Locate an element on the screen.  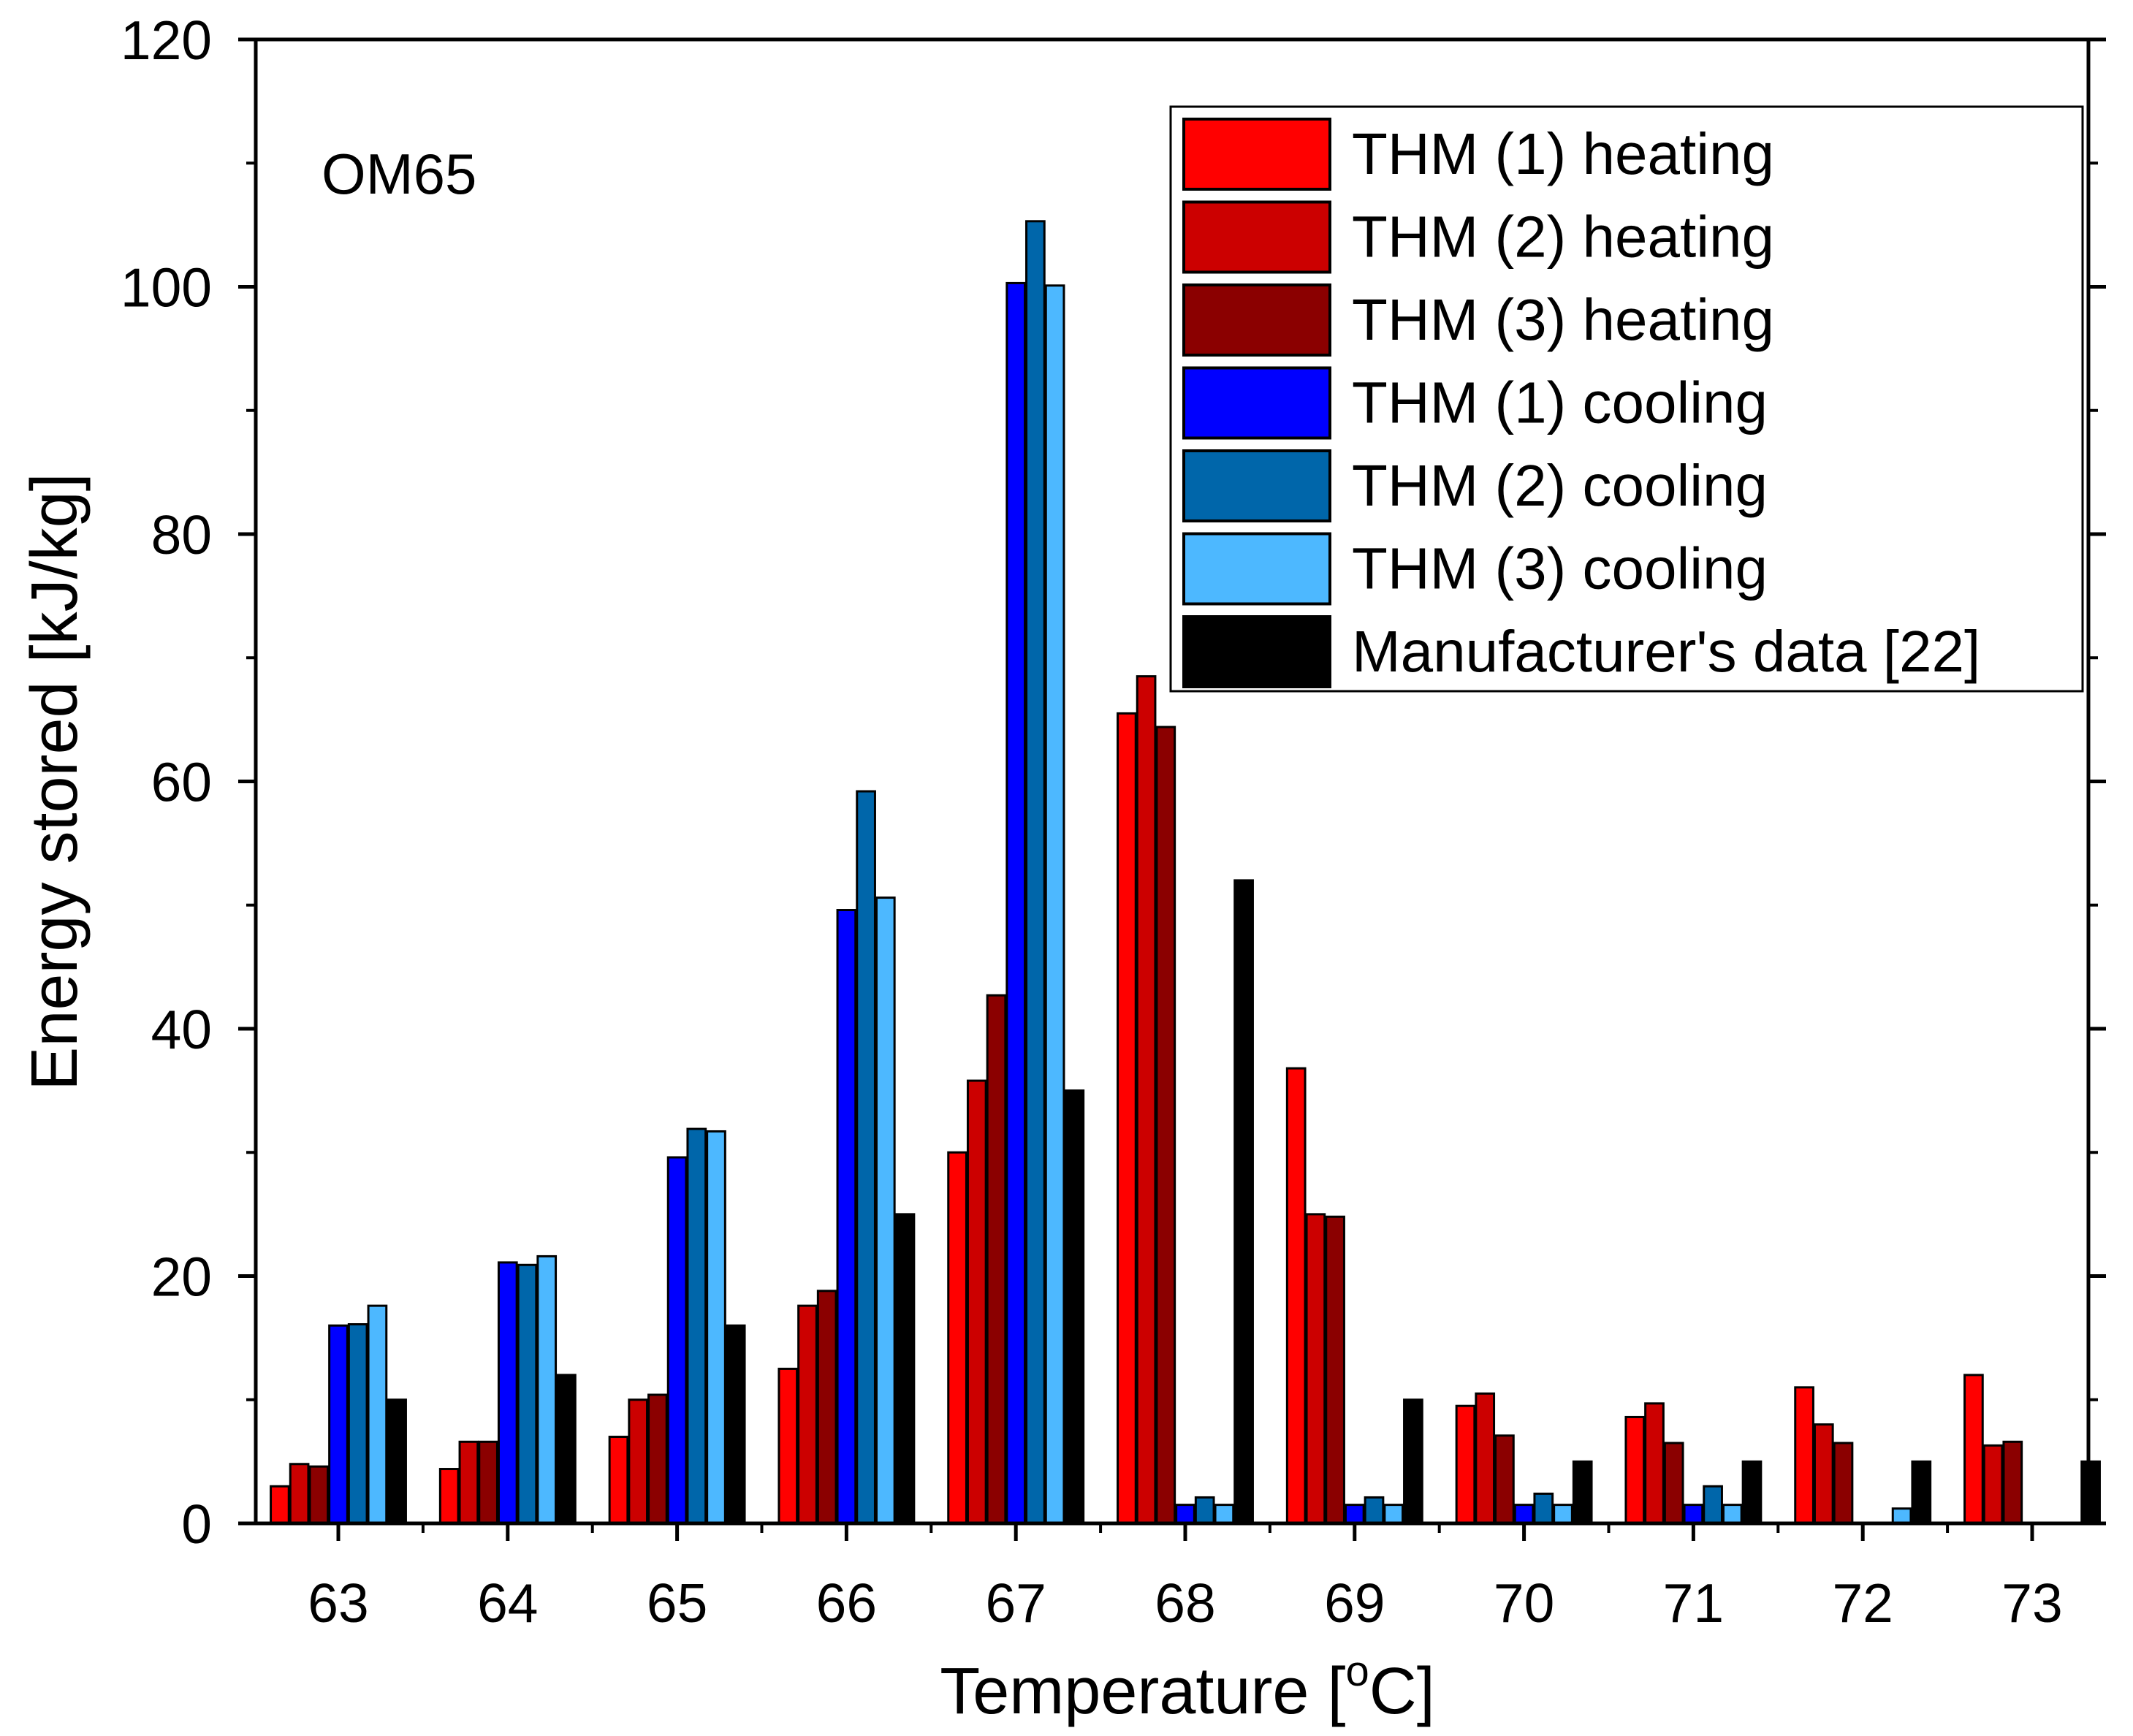
x-tick-label: 68 is located at coordinates (1185, 1603).